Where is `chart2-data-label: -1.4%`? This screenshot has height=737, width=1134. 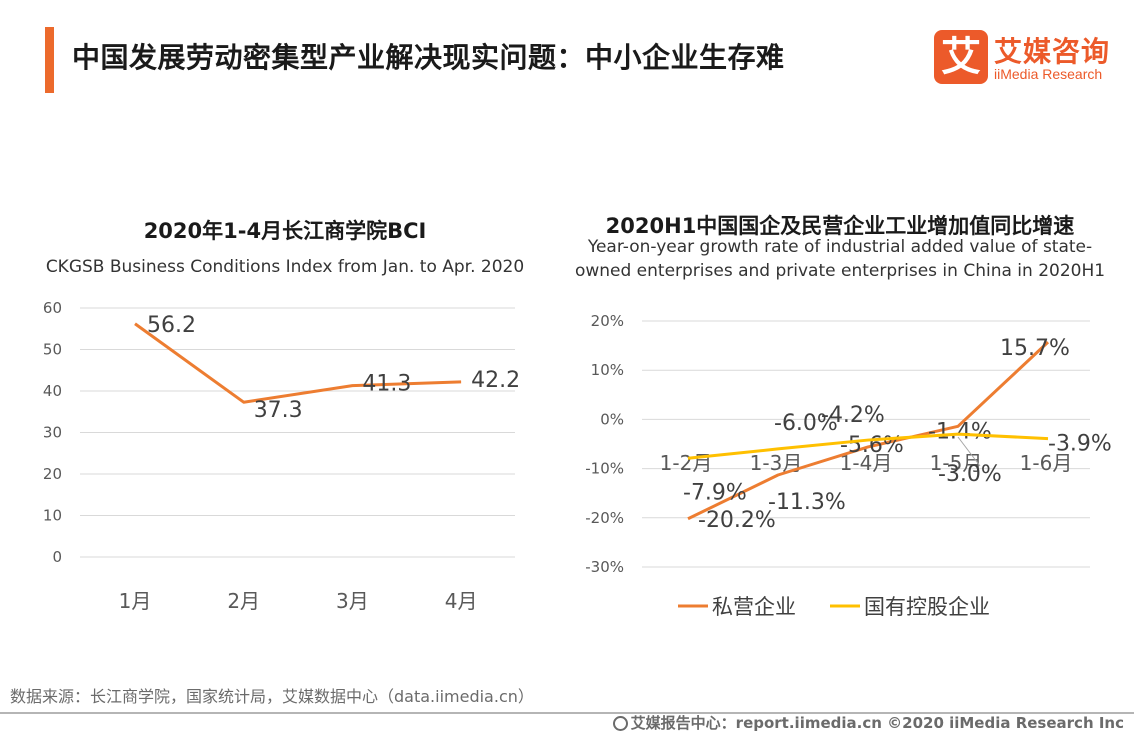 chart2-data-label: -1.4% is located at coordinates (960, 431).